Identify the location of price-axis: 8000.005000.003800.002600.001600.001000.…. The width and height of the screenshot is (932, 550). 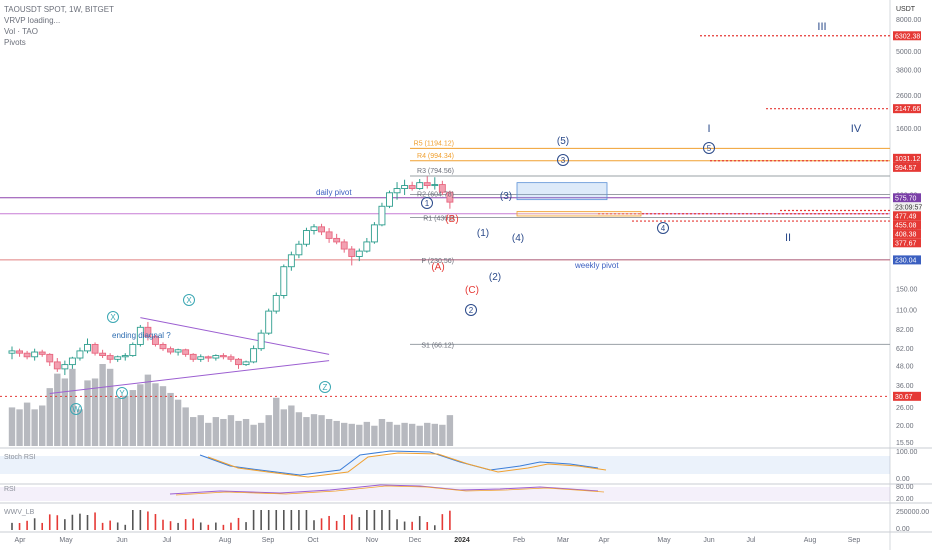
(907, 226).